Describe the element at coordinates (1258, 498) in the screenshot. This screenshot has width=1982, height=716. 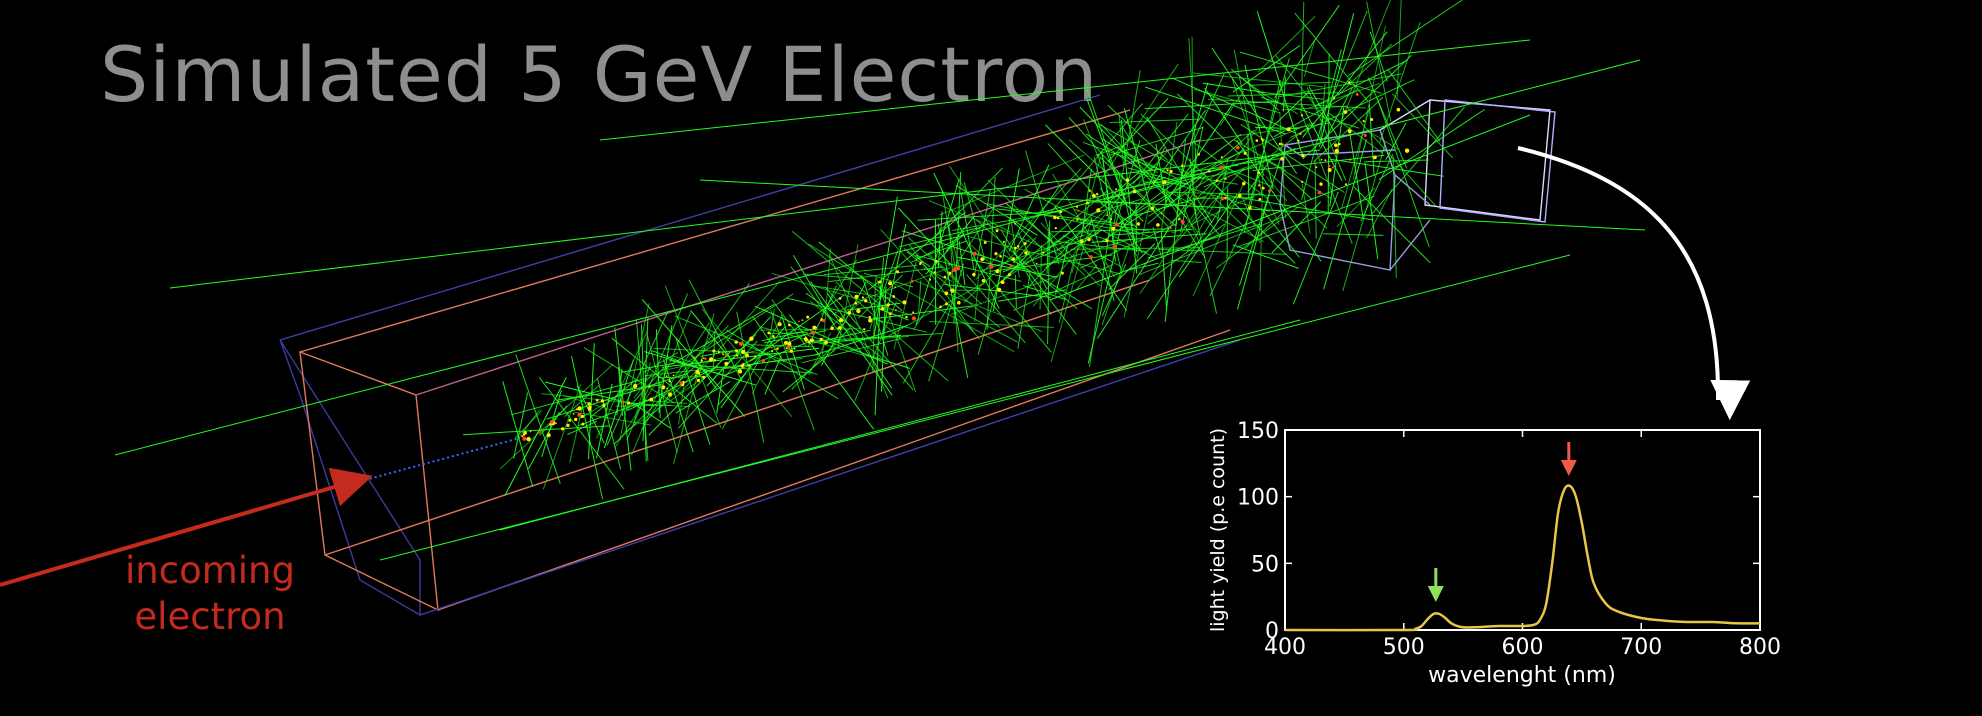
I see `y-tick-label: 100` at that location.